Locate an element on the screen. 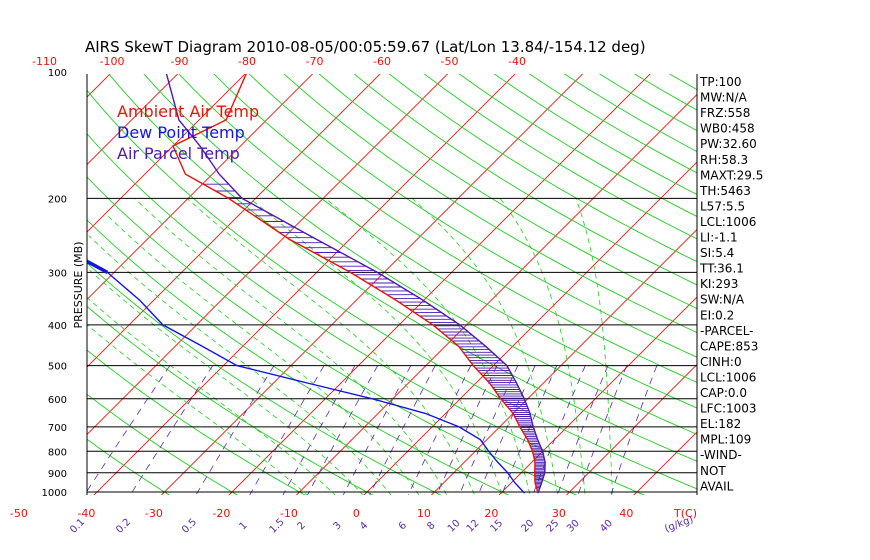 This screenshot has width=870, height=560. mixing-ratio-label: 15 is located at coordinates (496, 526).